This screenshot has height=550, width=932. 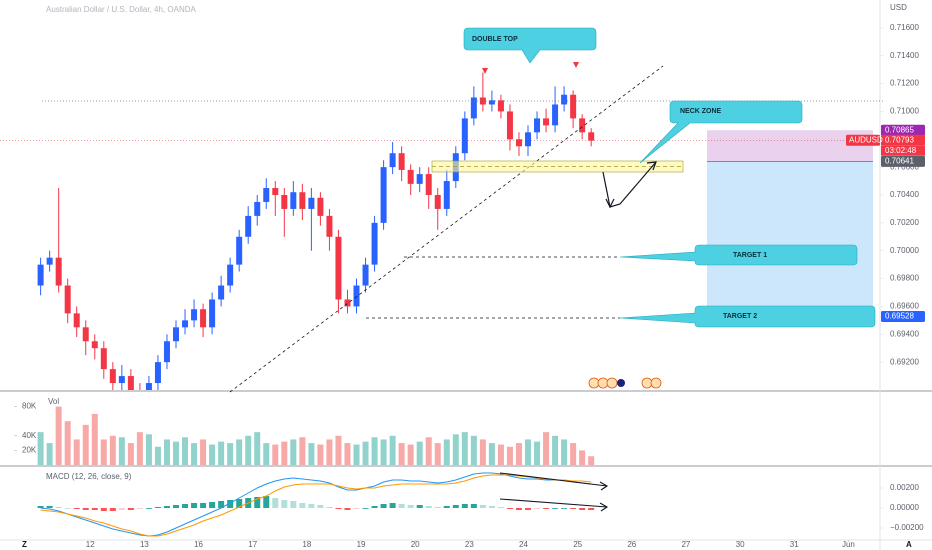 What do you see at coordinates (750, 255) in the screenshot?
I see `callout-text: TARGET 1` at bounding box center [750, 255].